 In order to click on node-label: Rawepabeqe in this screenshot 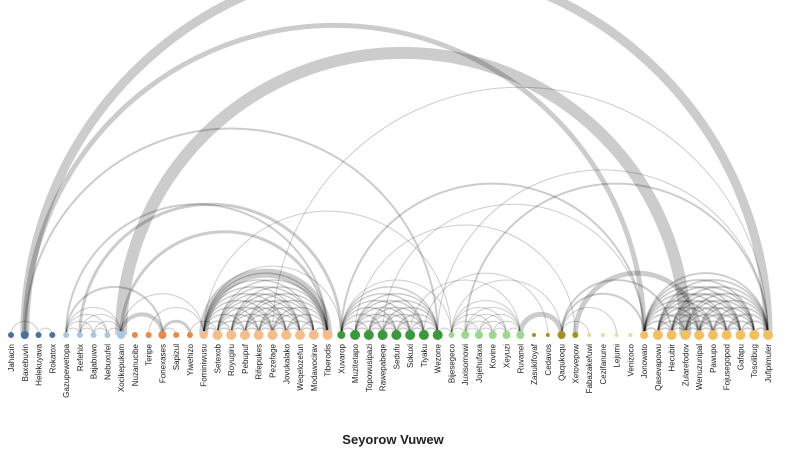, I will do `click(383, 367)`.